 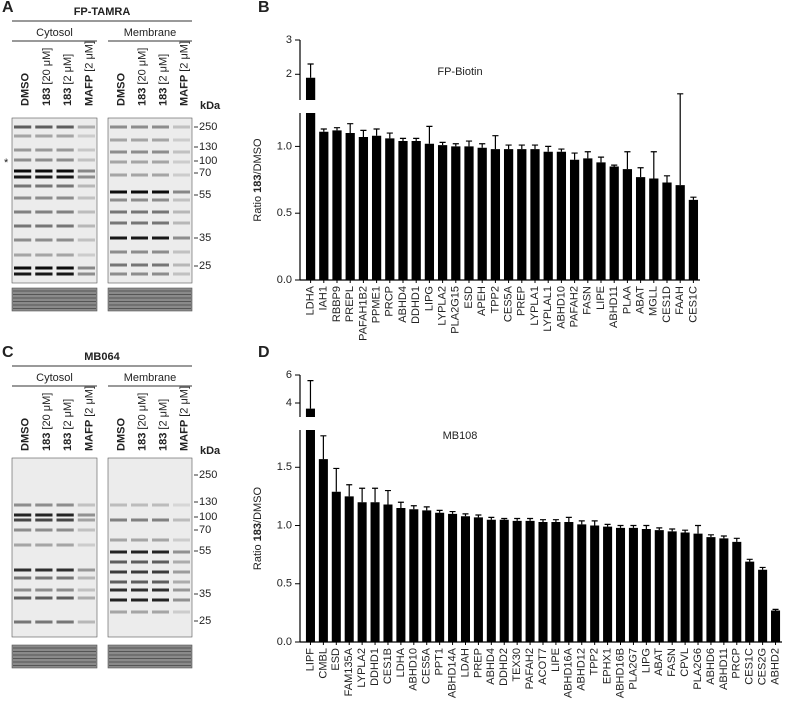 I want to click on gel-image, so click(x=150, y=200).